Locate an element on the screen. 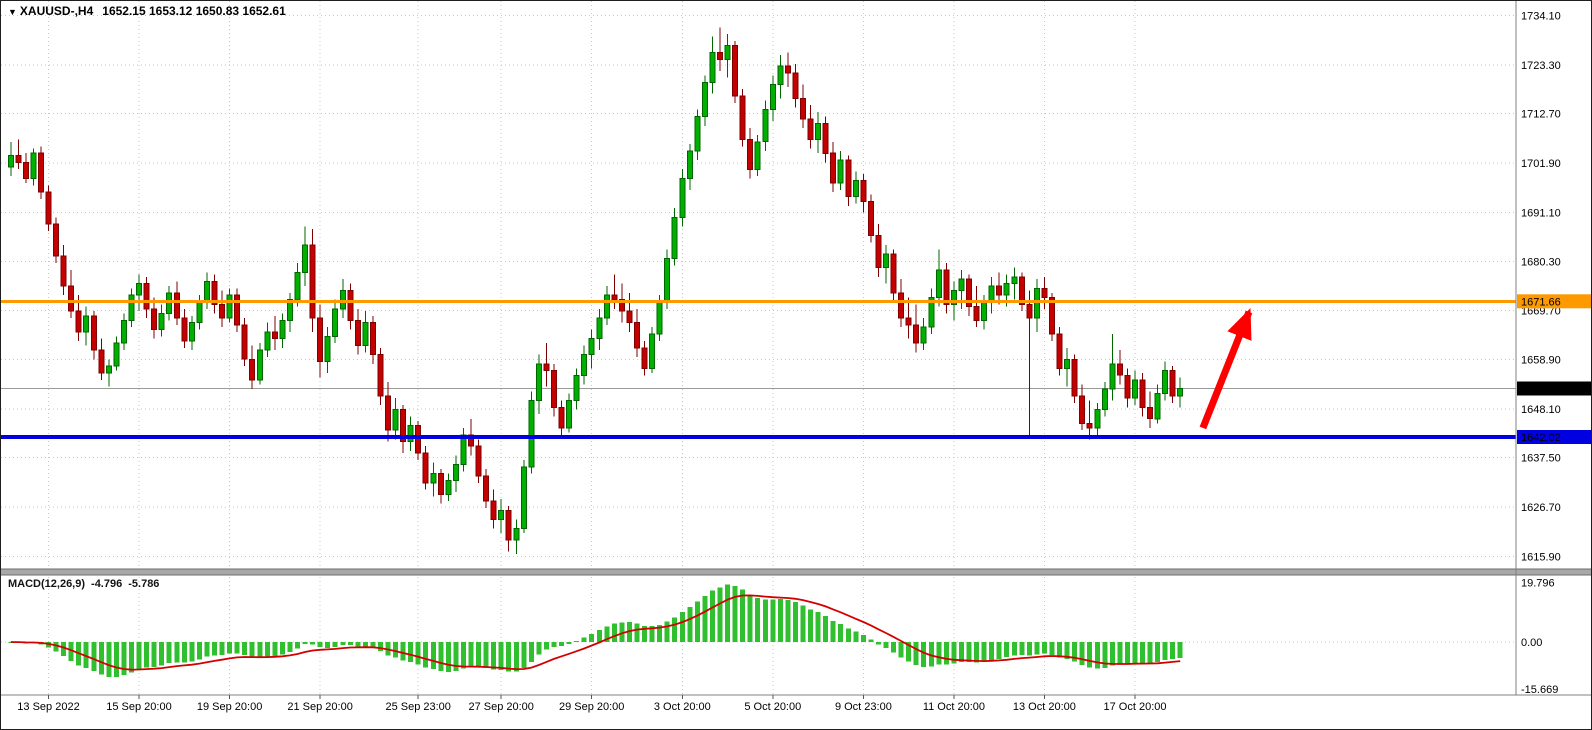  symbol-collapse-icon: ▼ is located at coordinates (12, 12).